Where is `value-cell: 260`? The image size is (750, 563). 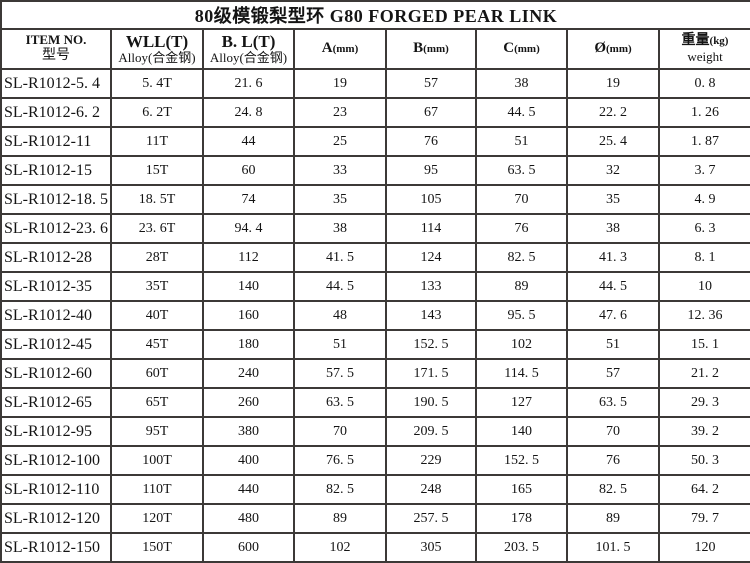
value-cell: 260 is located at coordinates (248, 402).